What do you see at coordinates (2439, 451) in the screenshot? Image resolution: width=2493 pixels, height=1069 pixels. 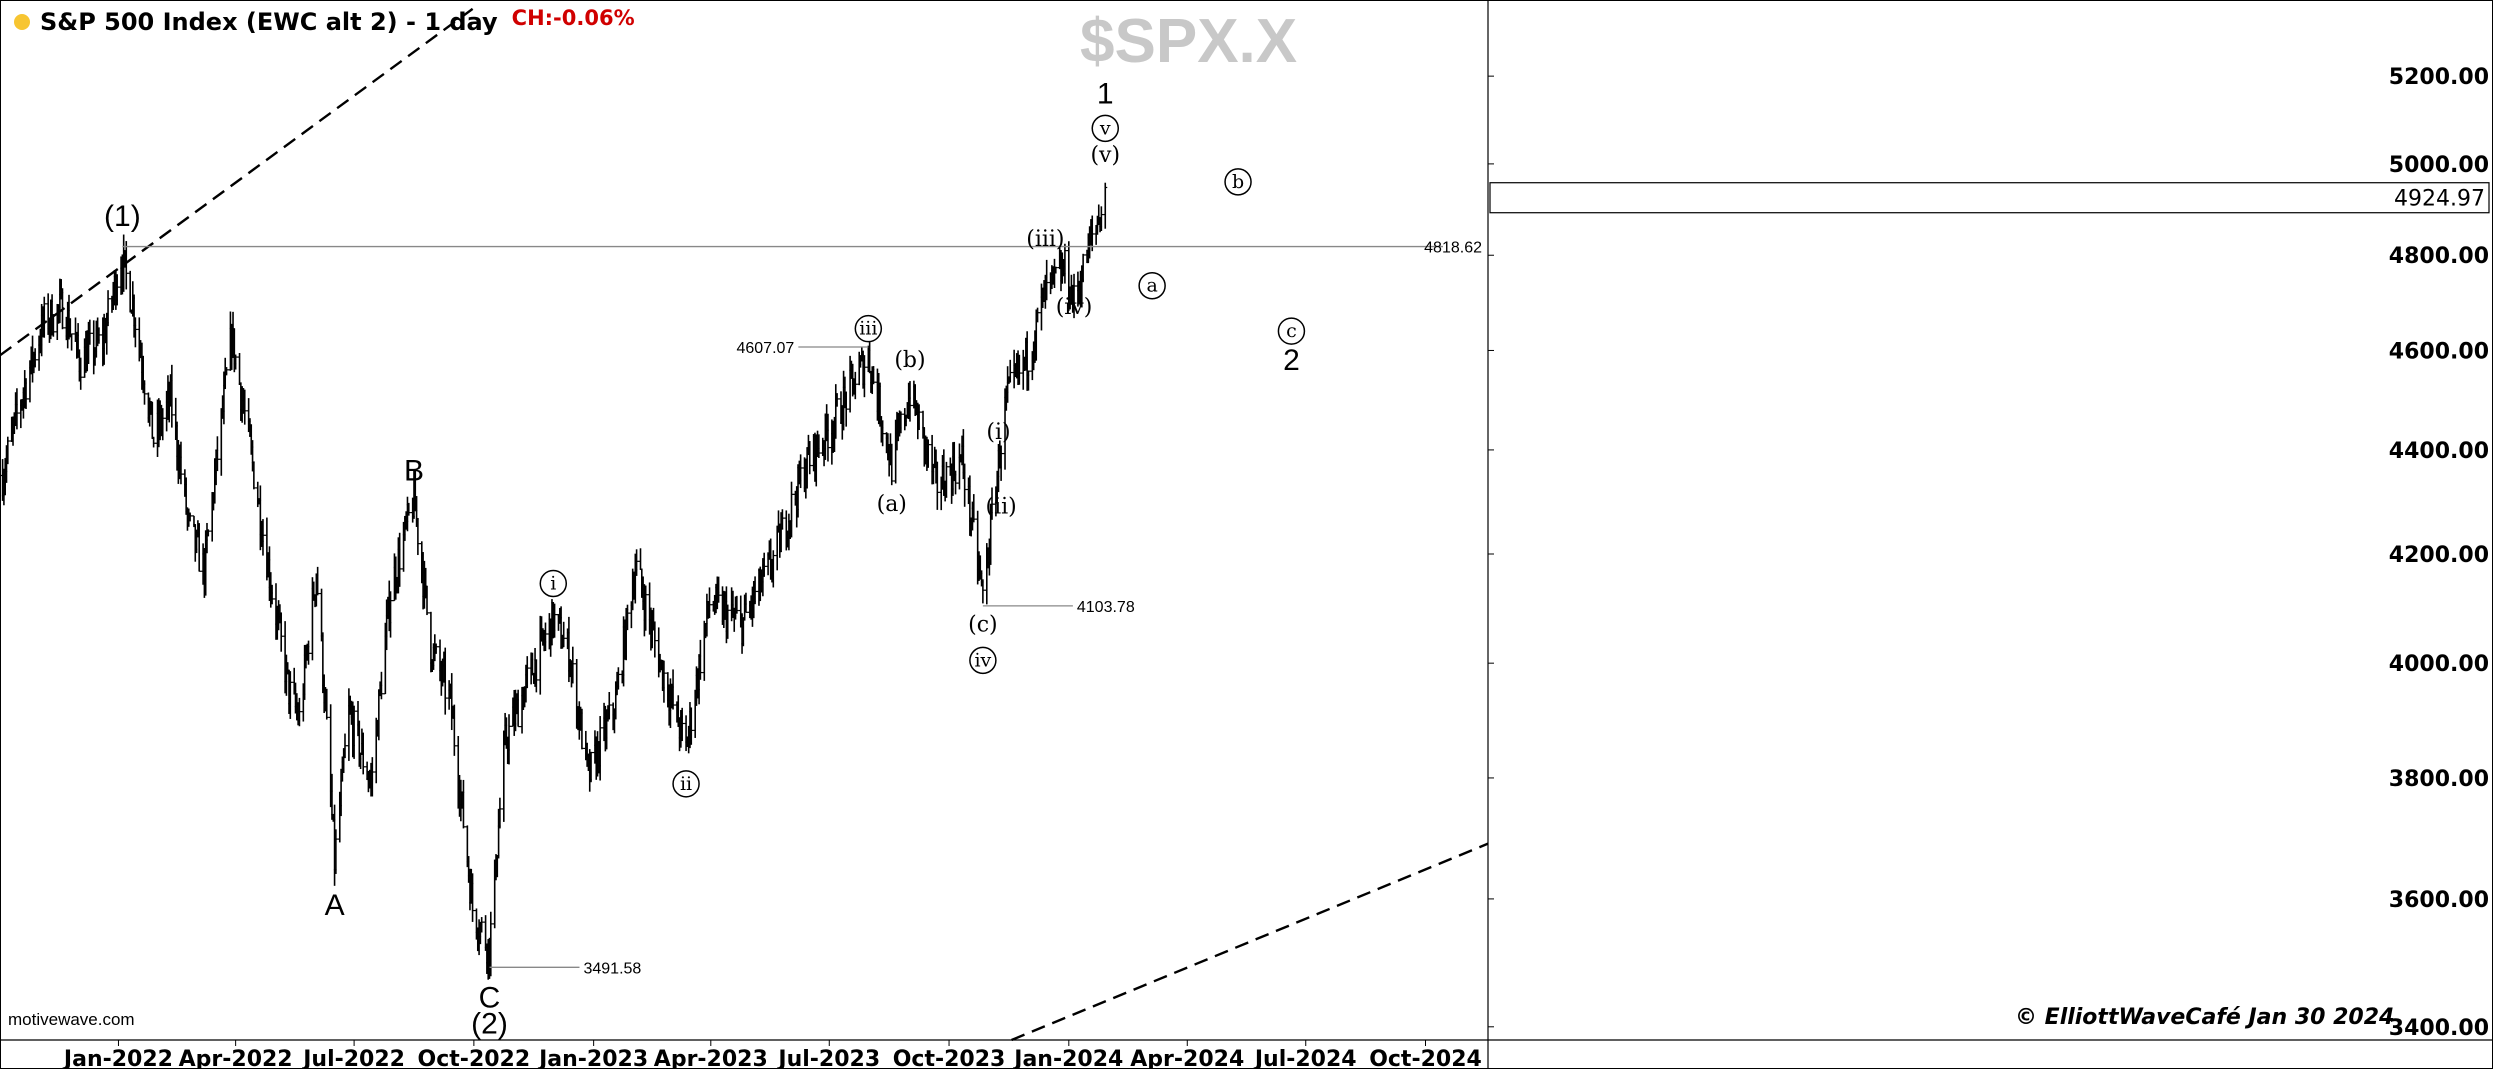 I see `y-tick-label: 4400.00` at bounding box center [2439, 451].